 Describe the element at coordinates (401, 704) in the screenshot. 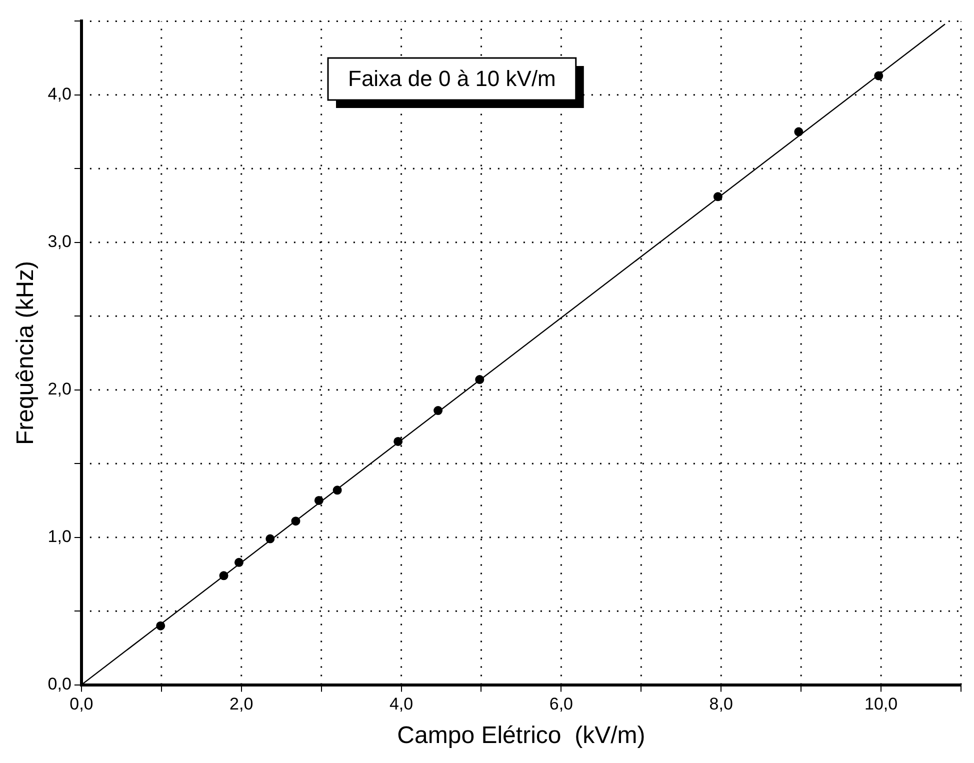

I see `x-tick-label: 4,0` at that location.